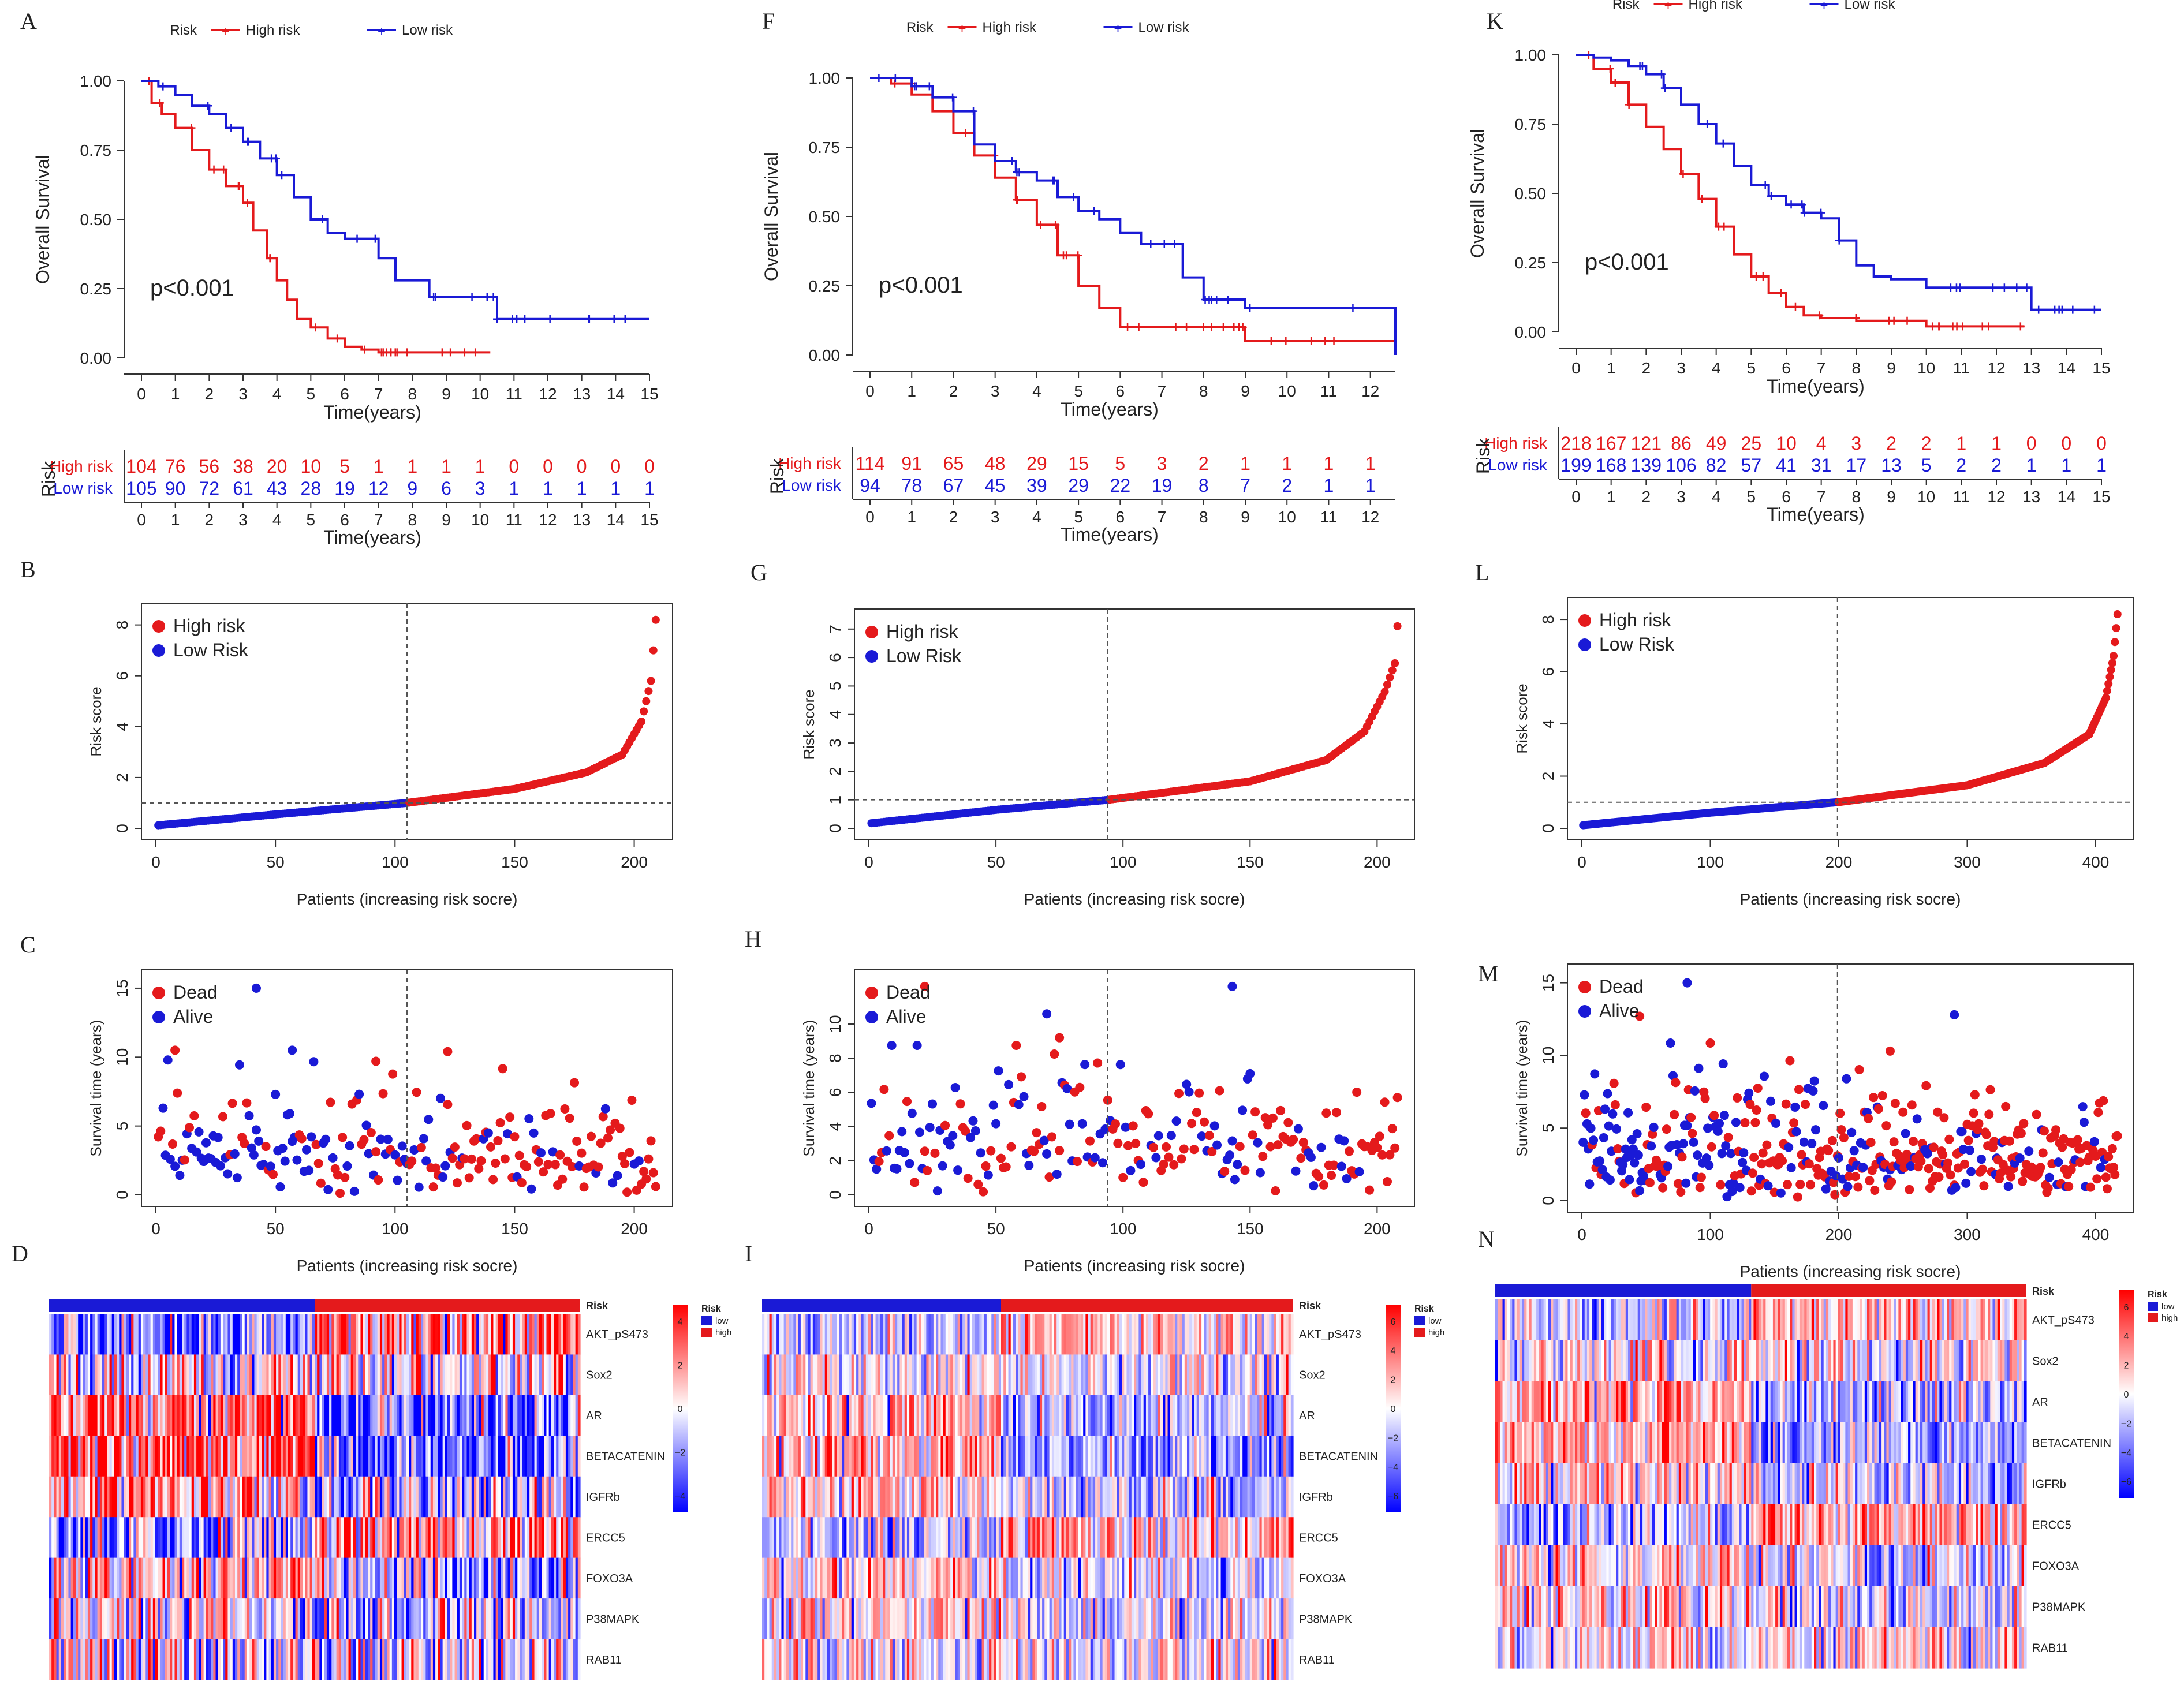  I want to click on y-tick-label: 5, so click(835, 686).